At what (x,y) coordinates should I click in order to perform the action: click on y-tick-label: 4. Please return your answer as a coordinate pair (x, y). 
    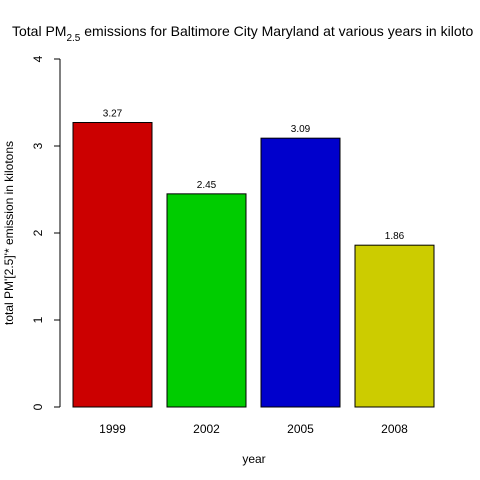
    Looking at the image, I should click on (38, 58).